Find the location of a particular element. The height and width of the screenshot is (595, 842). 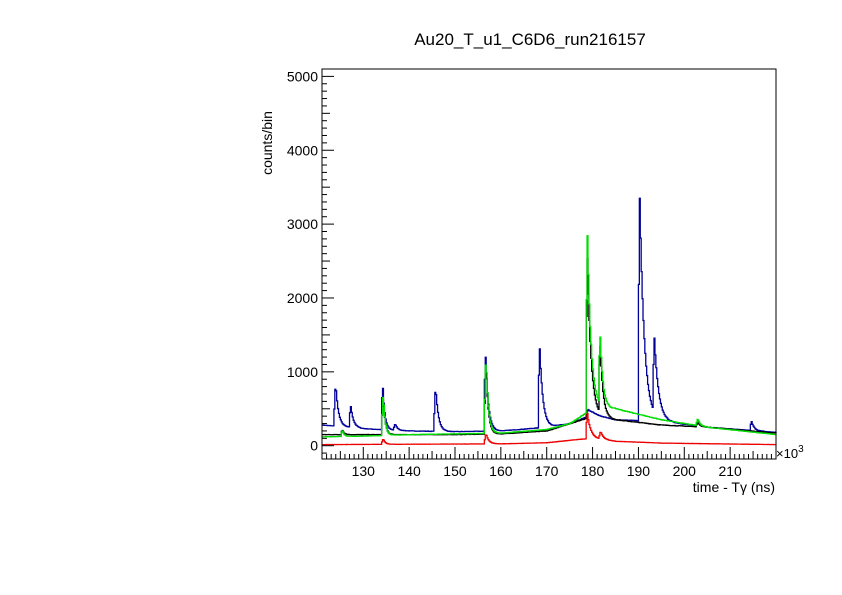

x-tick-label: 210 is located at coordinates (730, 471).